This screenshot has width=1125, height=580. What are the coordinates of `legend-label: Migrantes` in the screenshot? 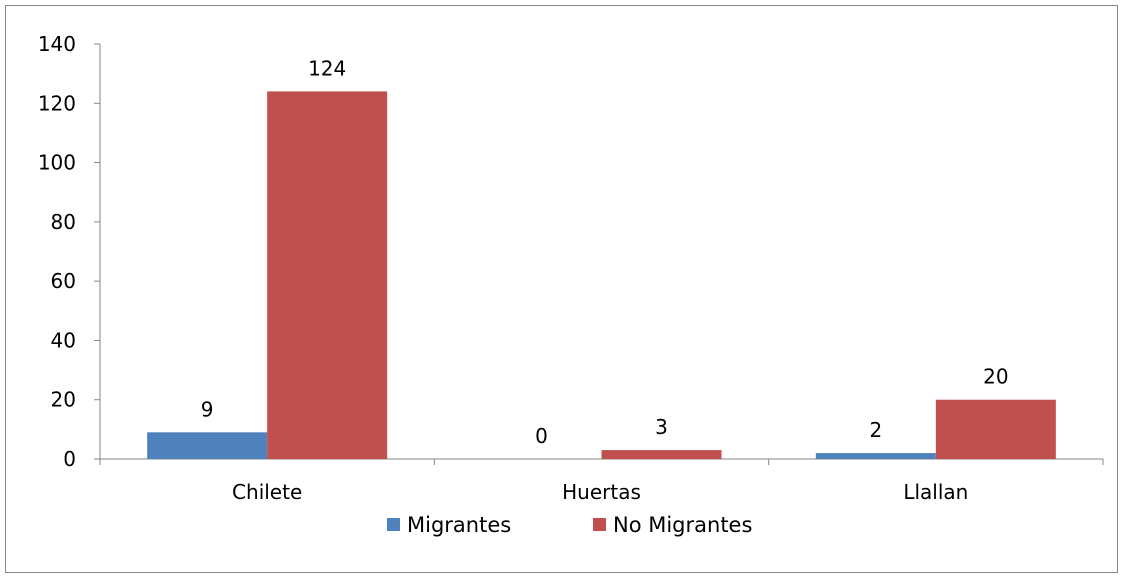 It's located at (459, 525).